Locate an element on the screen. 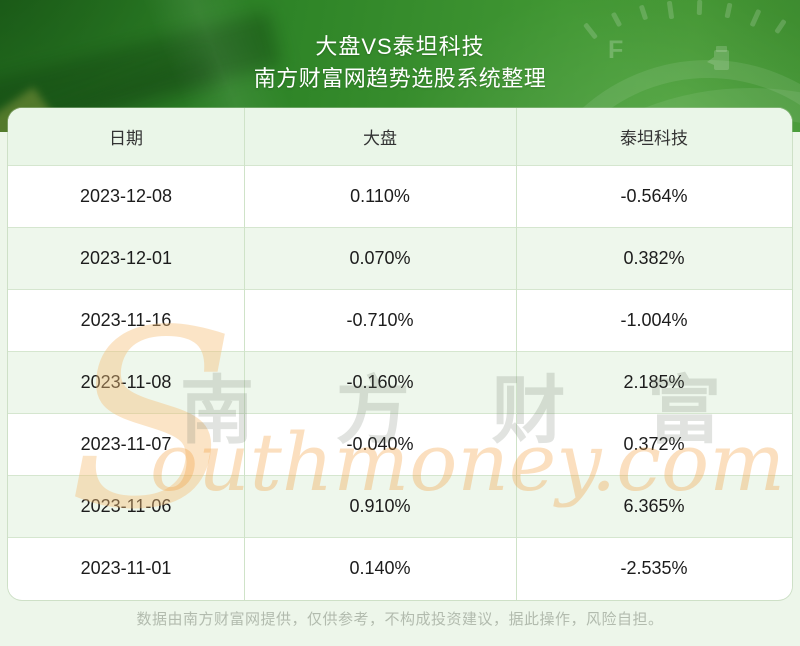  cell-stock-change: -1.004% is located at coordinates (654, 320).